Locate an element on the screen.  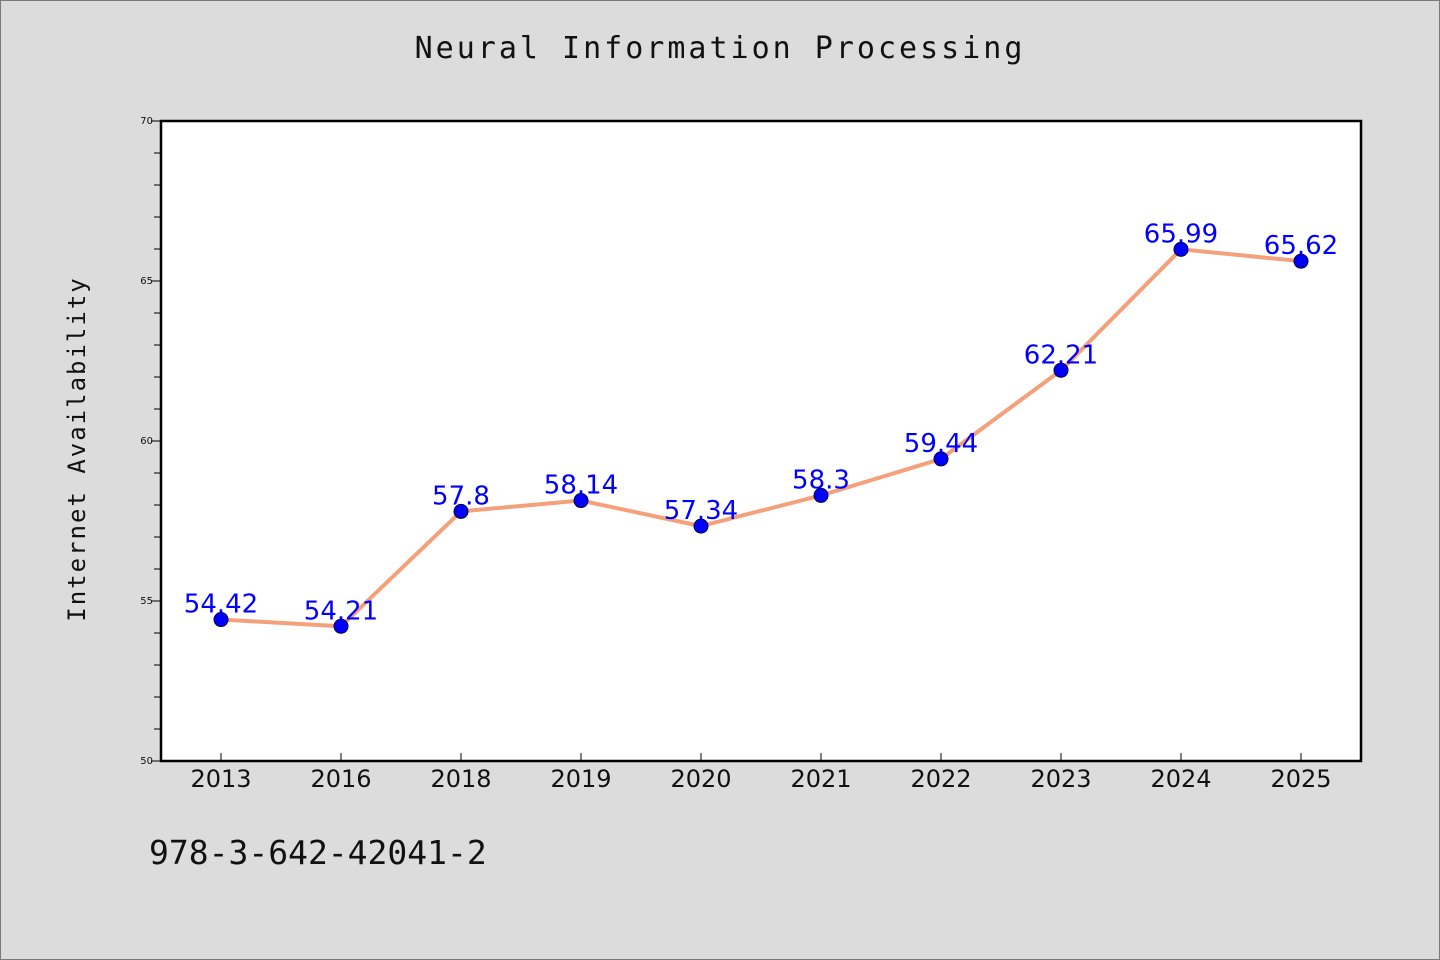
x-tick-label: 2013 is located at coordinates (220, 779).